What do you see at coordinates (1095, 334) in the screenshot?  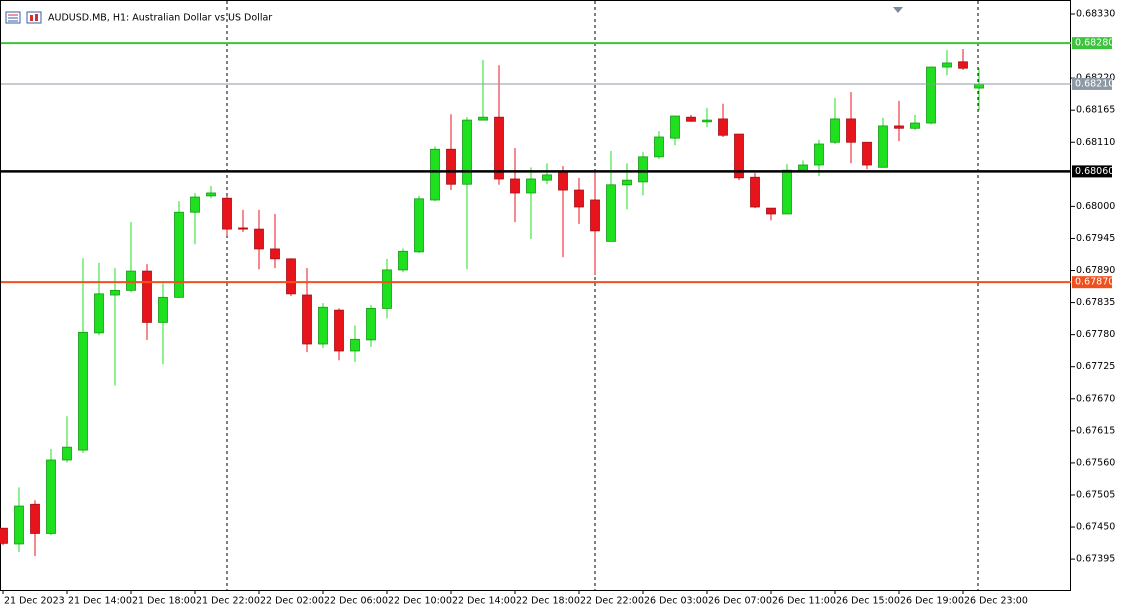 I see `y-tick-label: 0.67780` at bounding box center [1095, 334].